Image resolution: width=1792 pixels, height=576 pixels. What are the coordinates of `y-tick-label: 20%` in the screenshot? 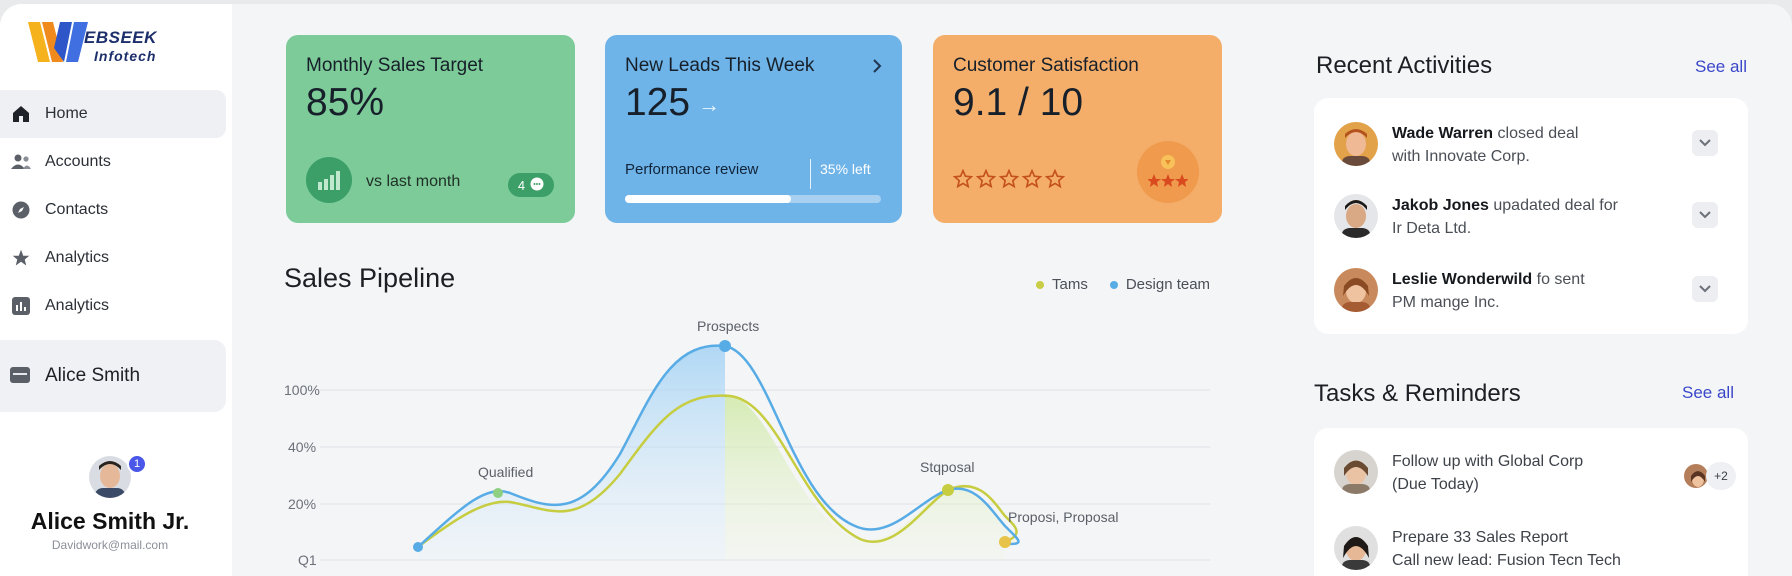 It's located at (302, 504).